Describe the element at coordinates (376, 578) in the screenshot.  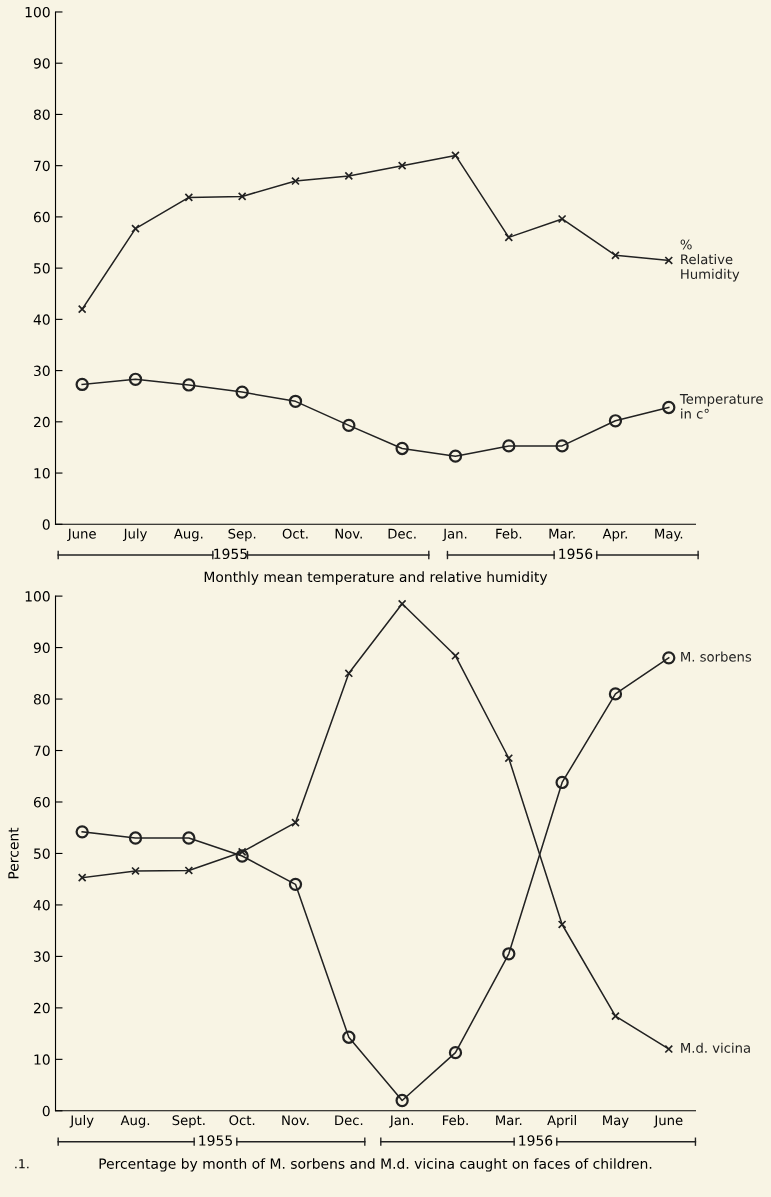
I see `text: Monthly mean temperature and relative humidity` at that location.